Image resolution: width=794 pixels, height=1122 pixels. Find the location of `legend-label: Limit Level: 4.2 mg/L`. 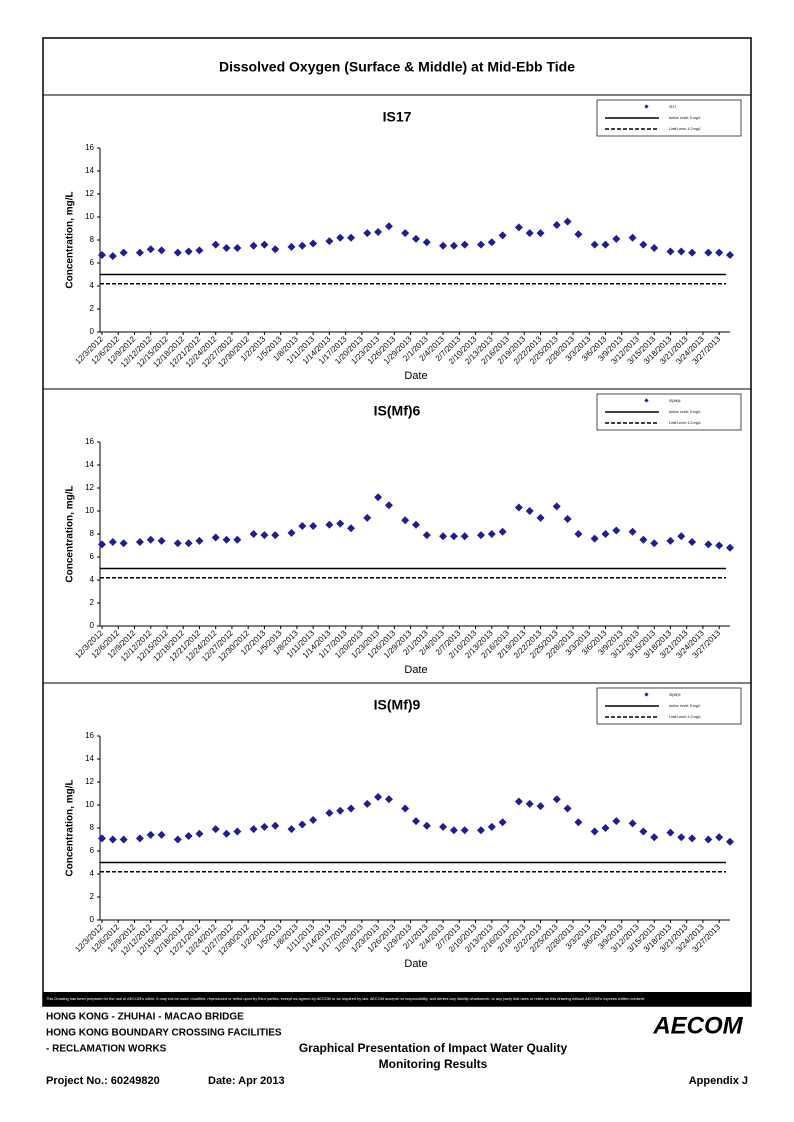

legend-label: Limit Level: 4.2 mg/L is located at coordinates (685, 129).